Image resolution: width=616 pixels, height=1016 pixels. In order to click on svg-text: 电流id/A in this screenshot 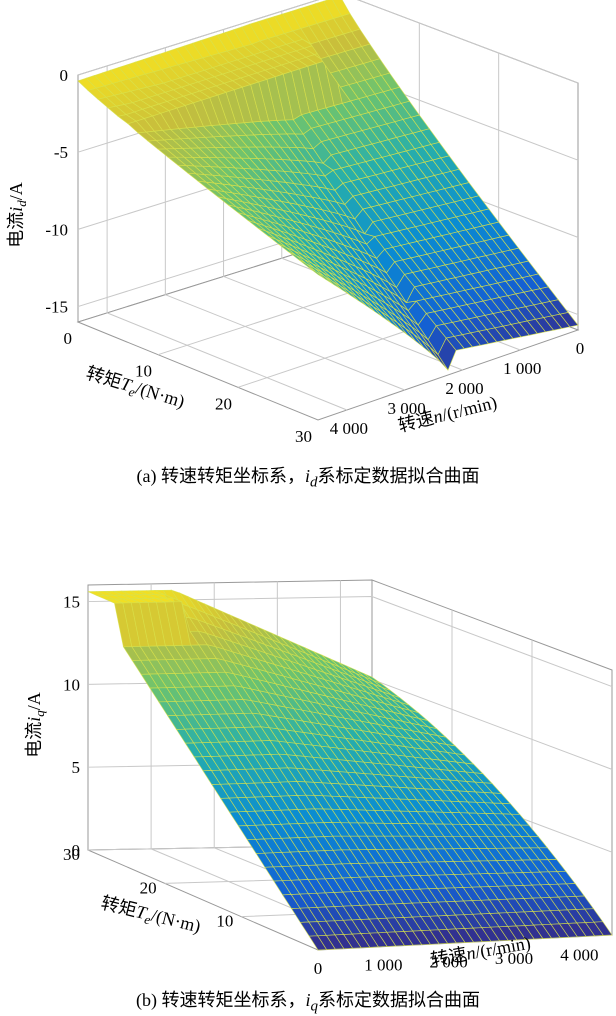, I will do `click(17, 215)`.